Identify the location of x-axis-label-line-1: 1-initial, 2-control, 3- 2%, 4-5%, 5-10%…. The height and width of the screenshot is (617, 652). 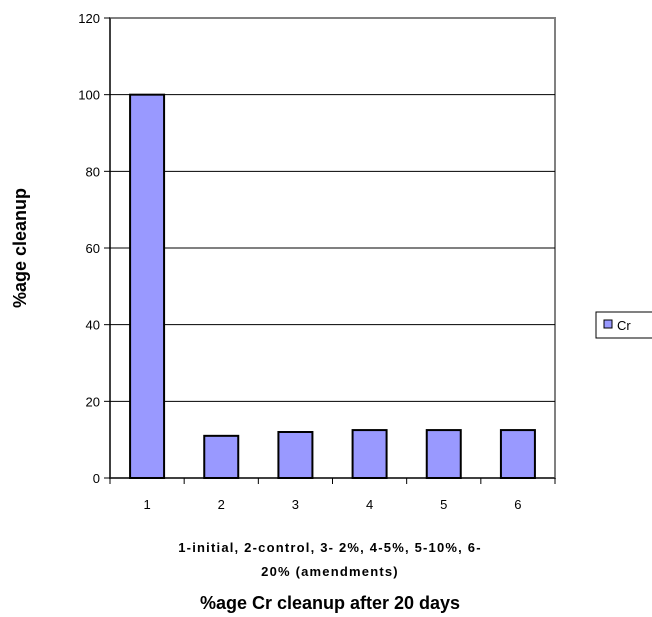
(329, 547).